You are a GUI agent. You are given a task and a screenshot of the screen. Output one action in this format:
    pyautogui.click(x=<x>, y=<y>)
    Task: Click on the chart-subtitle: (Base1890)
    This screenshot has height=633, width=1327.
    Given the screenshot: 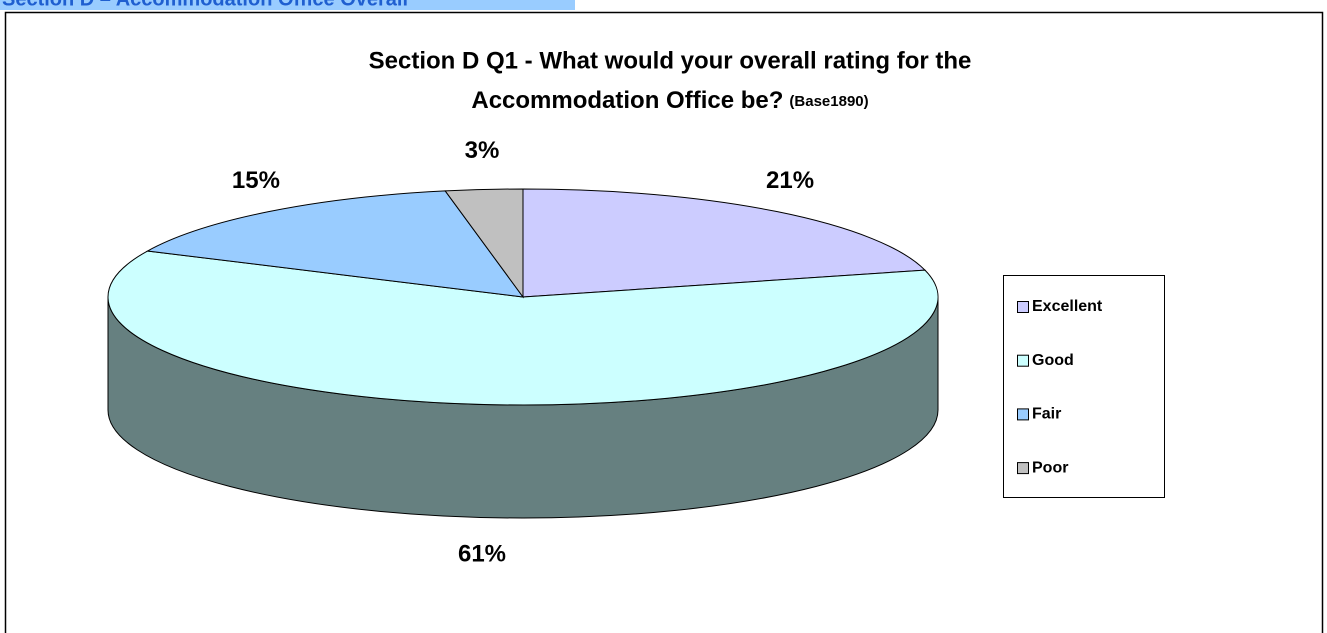 What is the action you would take?
    pyautogui.click(x=828, y=101)
    